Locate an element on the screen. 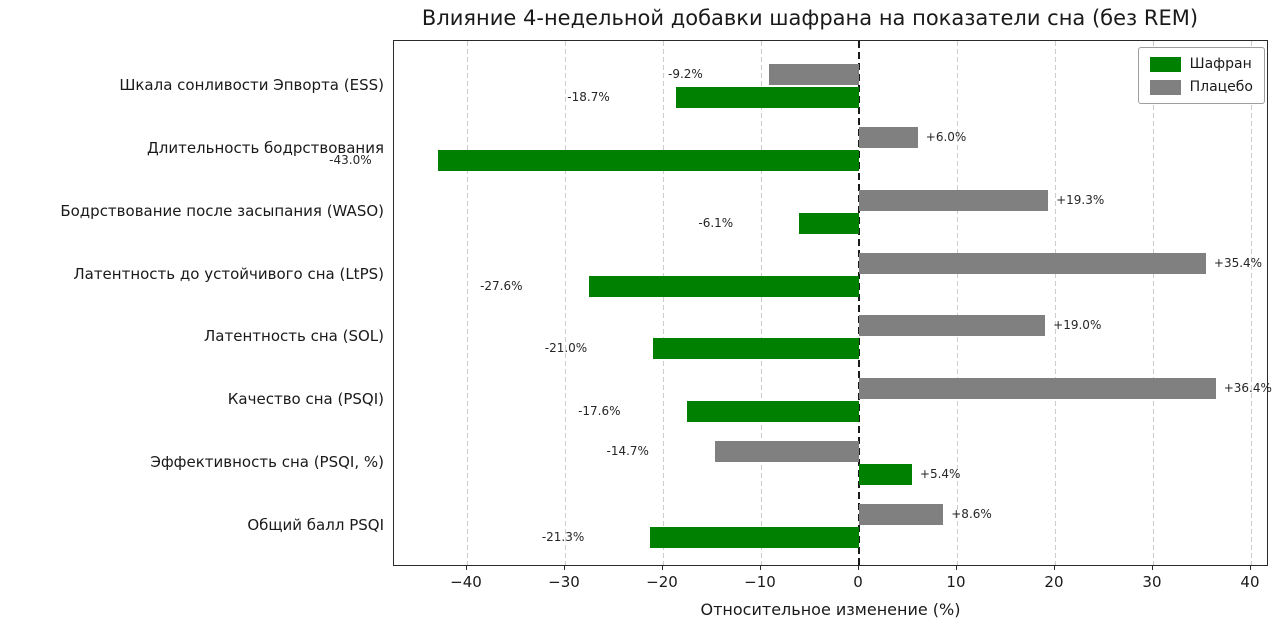 The height and width of the screenshot is (631, 1280). value-label: -18.7% is located at coordinates (588, 97).